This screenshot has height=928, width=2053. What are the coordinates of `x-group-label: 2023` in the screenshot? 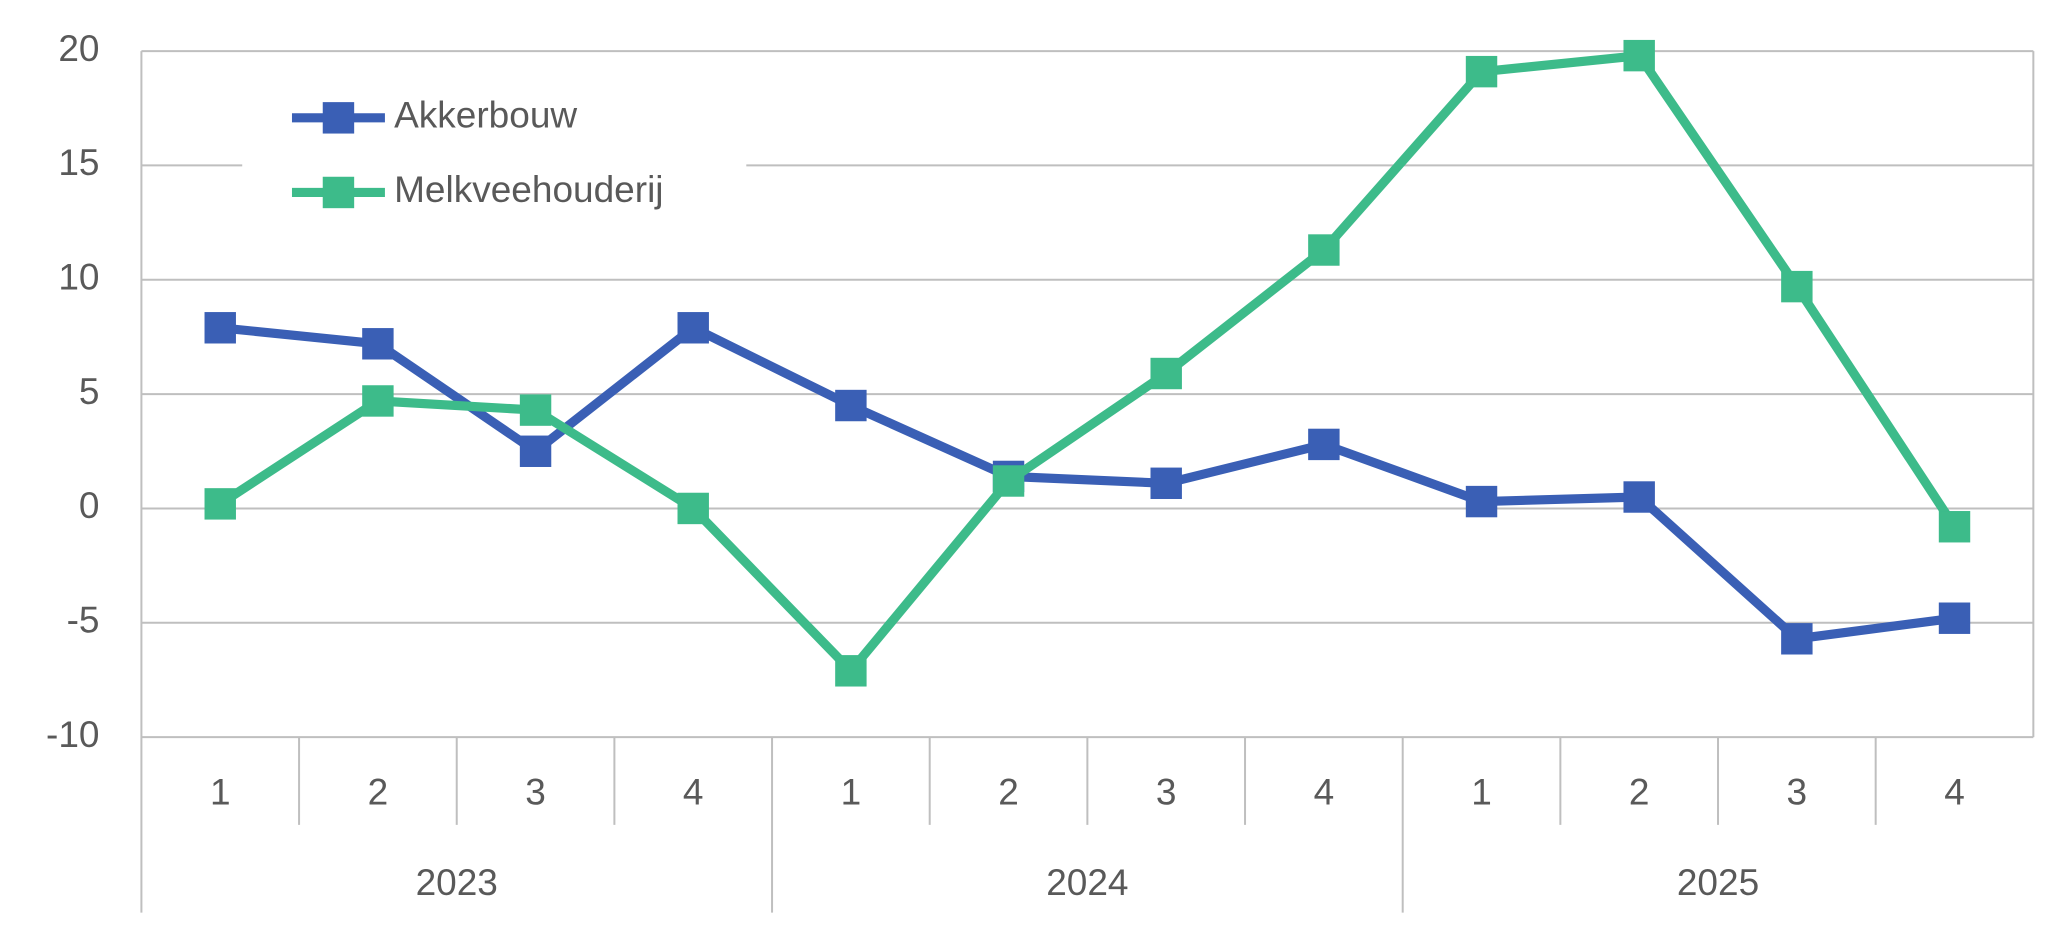 It's located at (457, 882).